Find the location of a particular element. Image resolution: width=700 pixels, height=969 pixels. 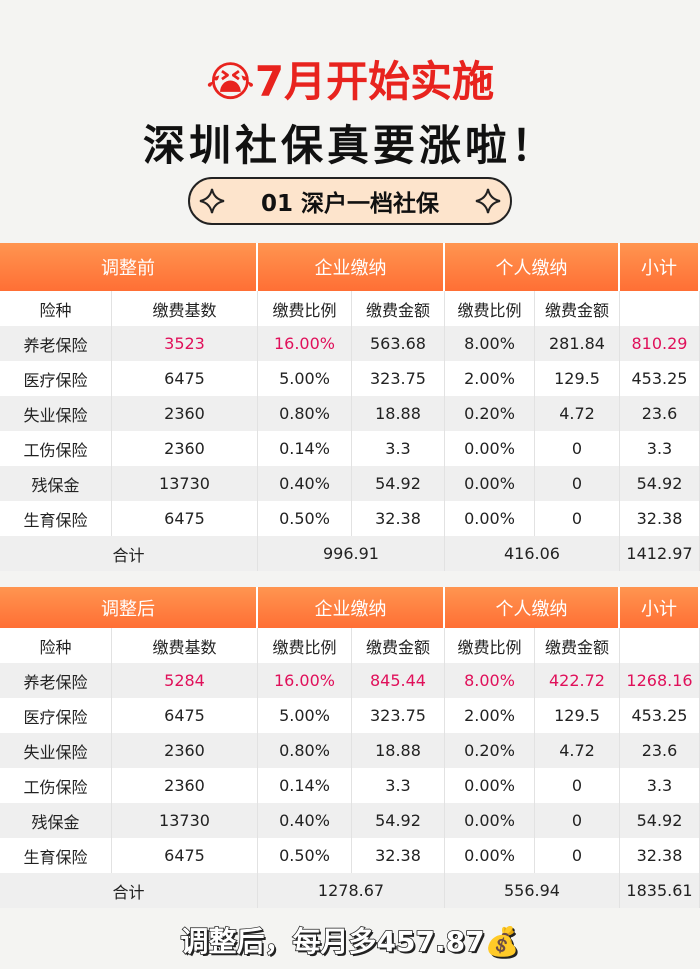

footer: 调整后，每月多457.87💰 is located at coordinates (350, 941).